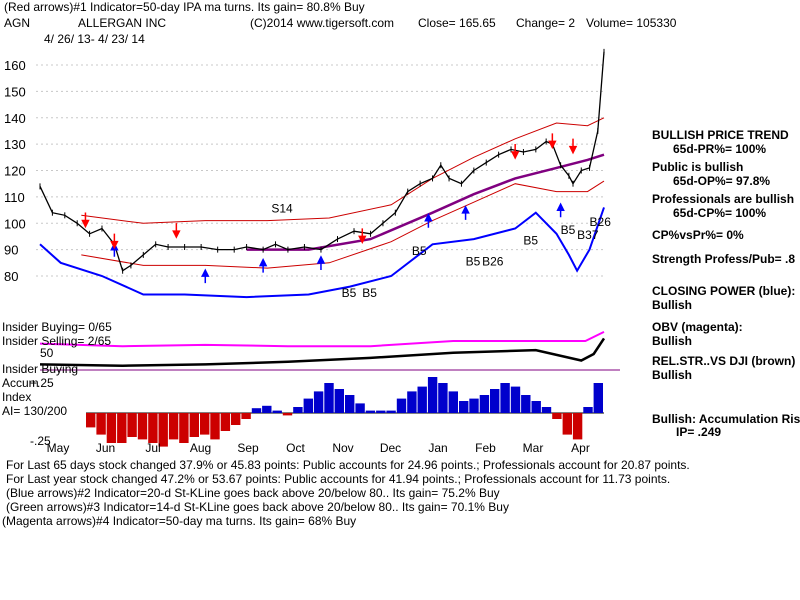 This screenshot has height=600, width=800. I want to click on month-label: Mar, so click(533, 448).